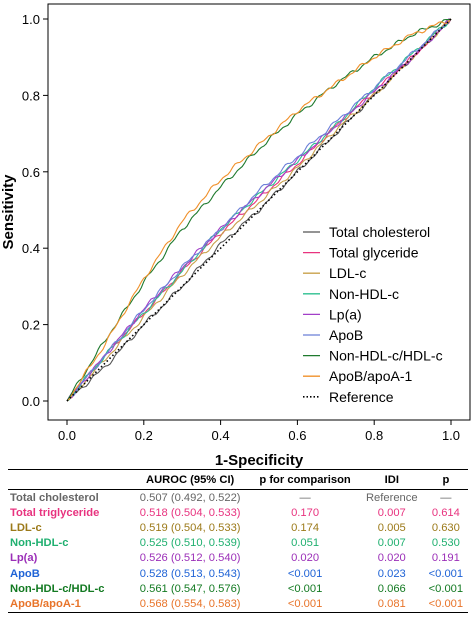 The image size is (474, 632). Describe the element at coordinates (31, 325) in the screenshot. I see `y-tick-label: 0.2` at that location.